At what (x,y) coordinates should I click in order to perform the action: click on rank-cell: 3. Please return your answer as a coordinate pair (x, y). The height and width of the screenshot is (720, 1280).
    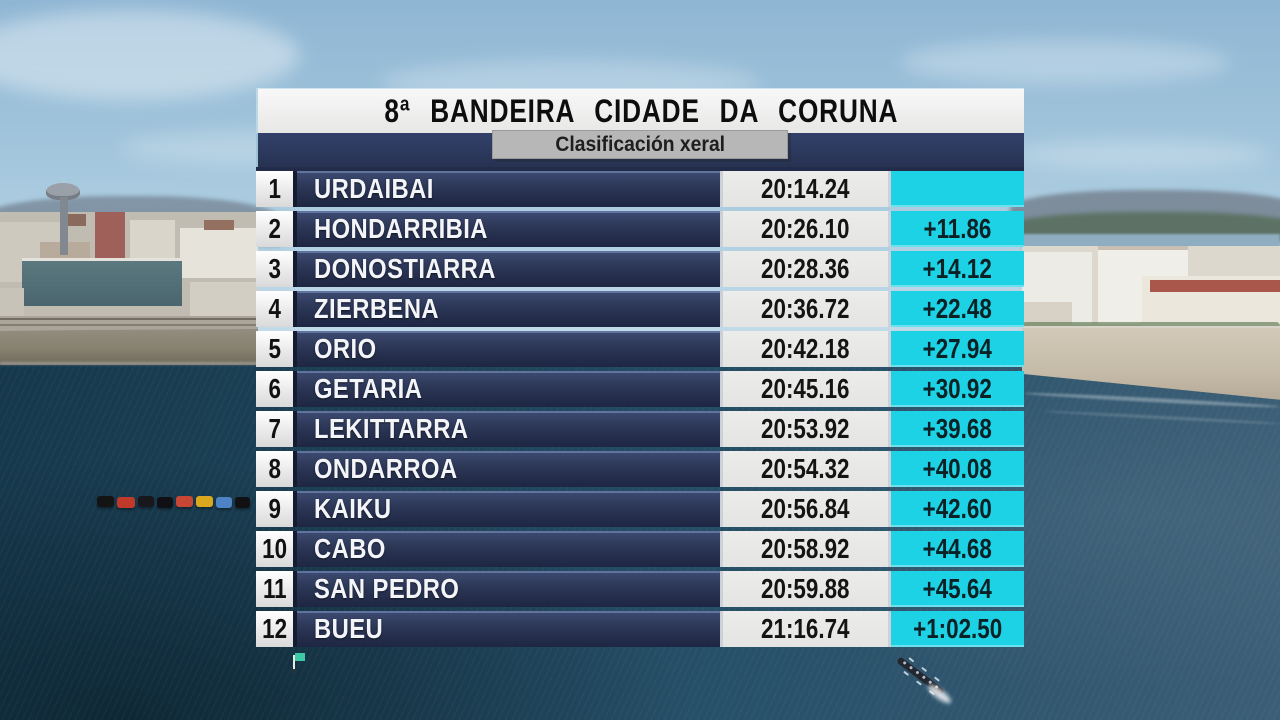
    Looking at the image, I should click on (274, 269).